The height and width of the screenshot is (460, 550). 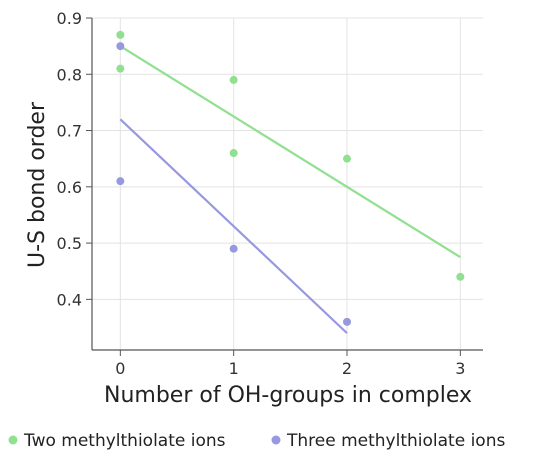 I want to click on y-tick-label: 0.8, so click(x=69, y=74).